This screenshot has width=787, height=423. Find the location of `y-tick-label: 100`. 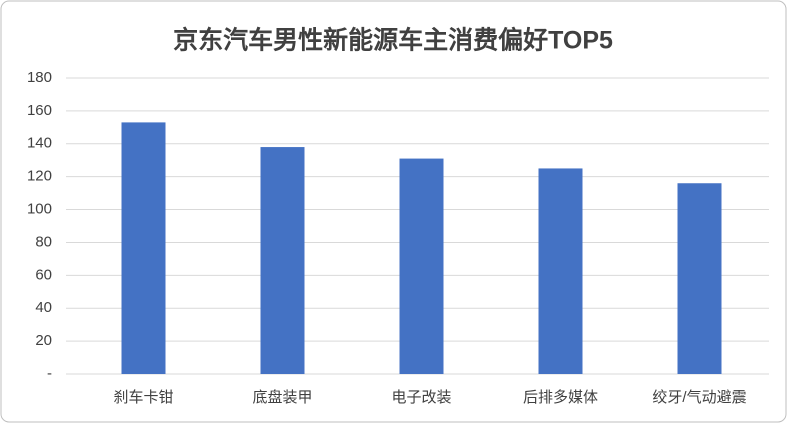

y-tick-label: 100 is located at coordinates (39, 209).